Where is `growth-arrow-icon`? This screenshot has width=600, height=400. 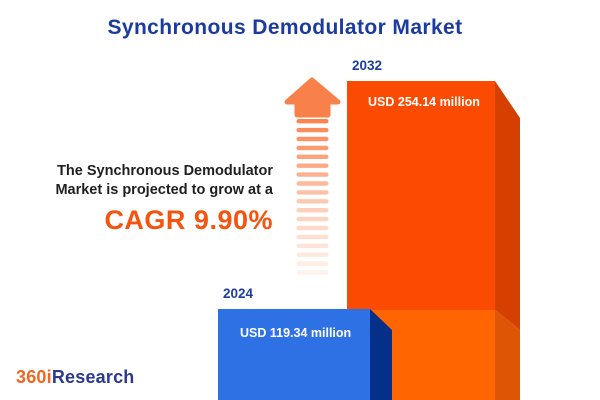
growth-arrow-icon is located at coordinates (312, 176).